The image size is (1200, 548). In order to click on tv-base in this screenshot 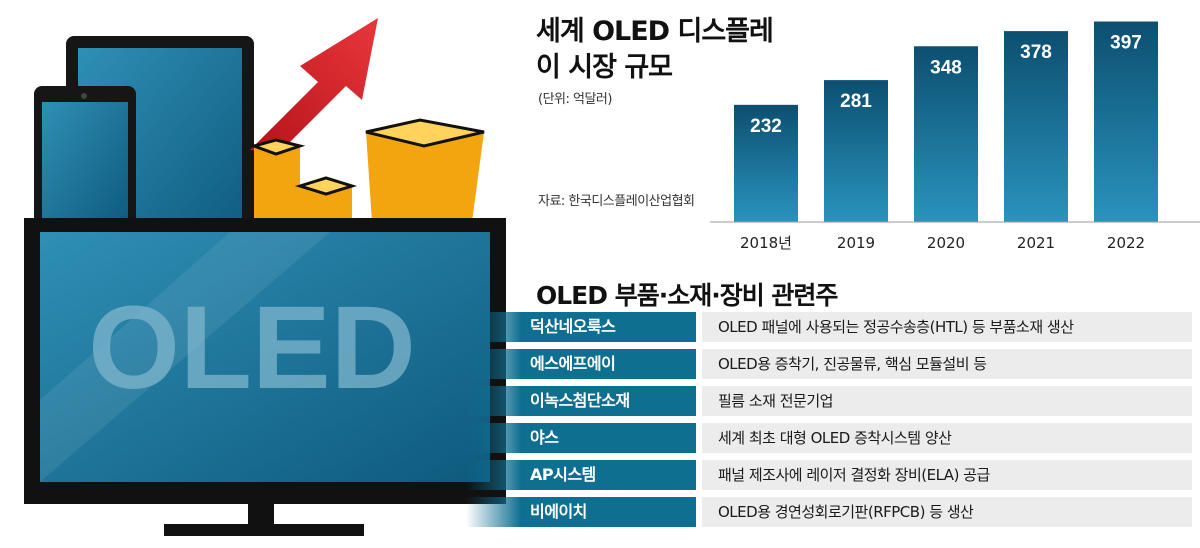, I will do `click(264, 530)`.